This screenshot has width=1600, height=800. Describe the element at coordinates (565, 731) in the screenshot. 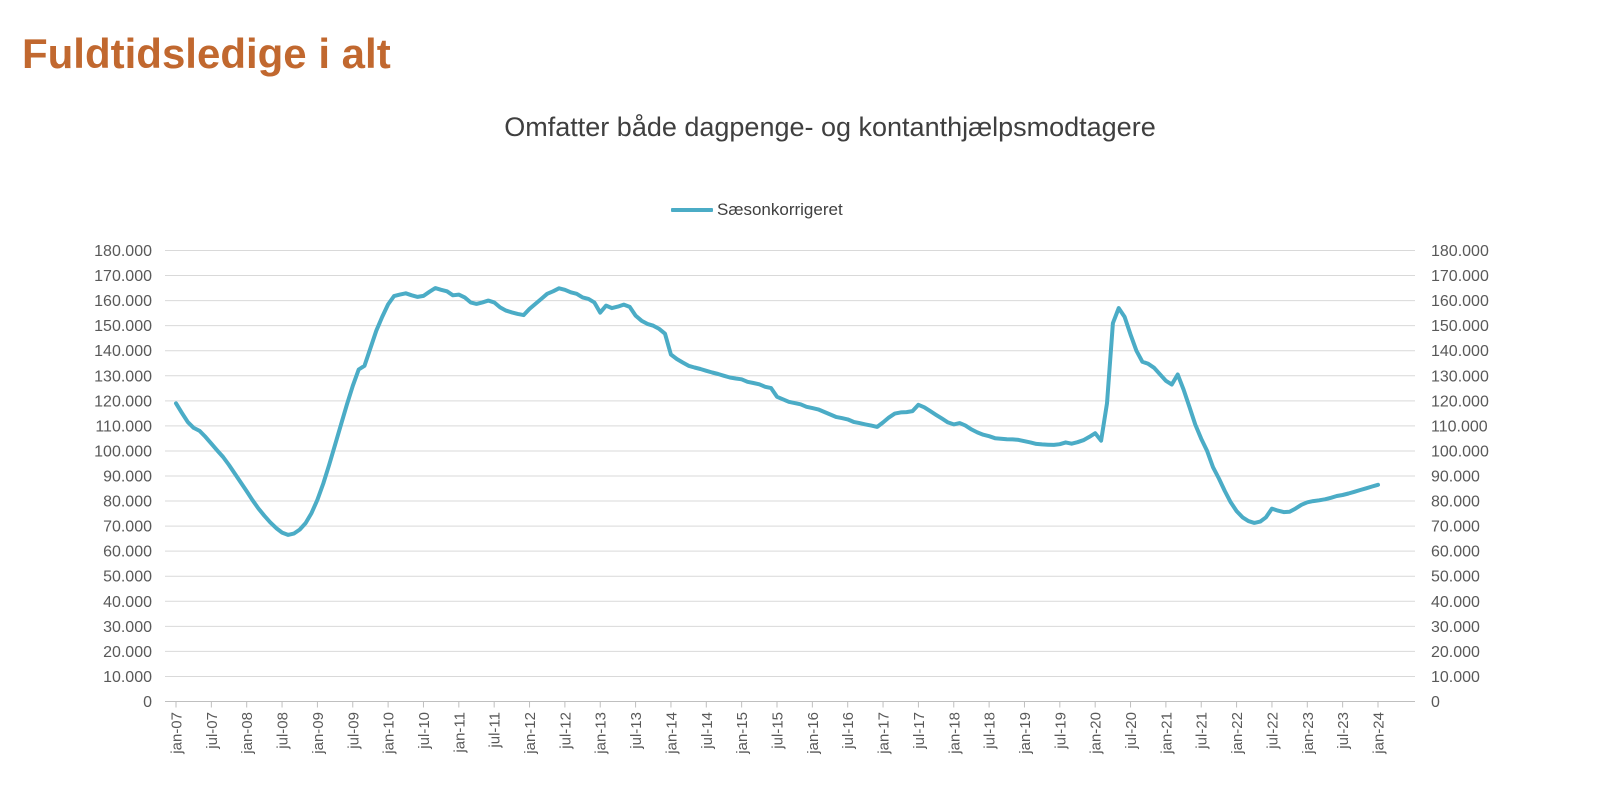

I see `x-axis-label: jul-12` at that location.